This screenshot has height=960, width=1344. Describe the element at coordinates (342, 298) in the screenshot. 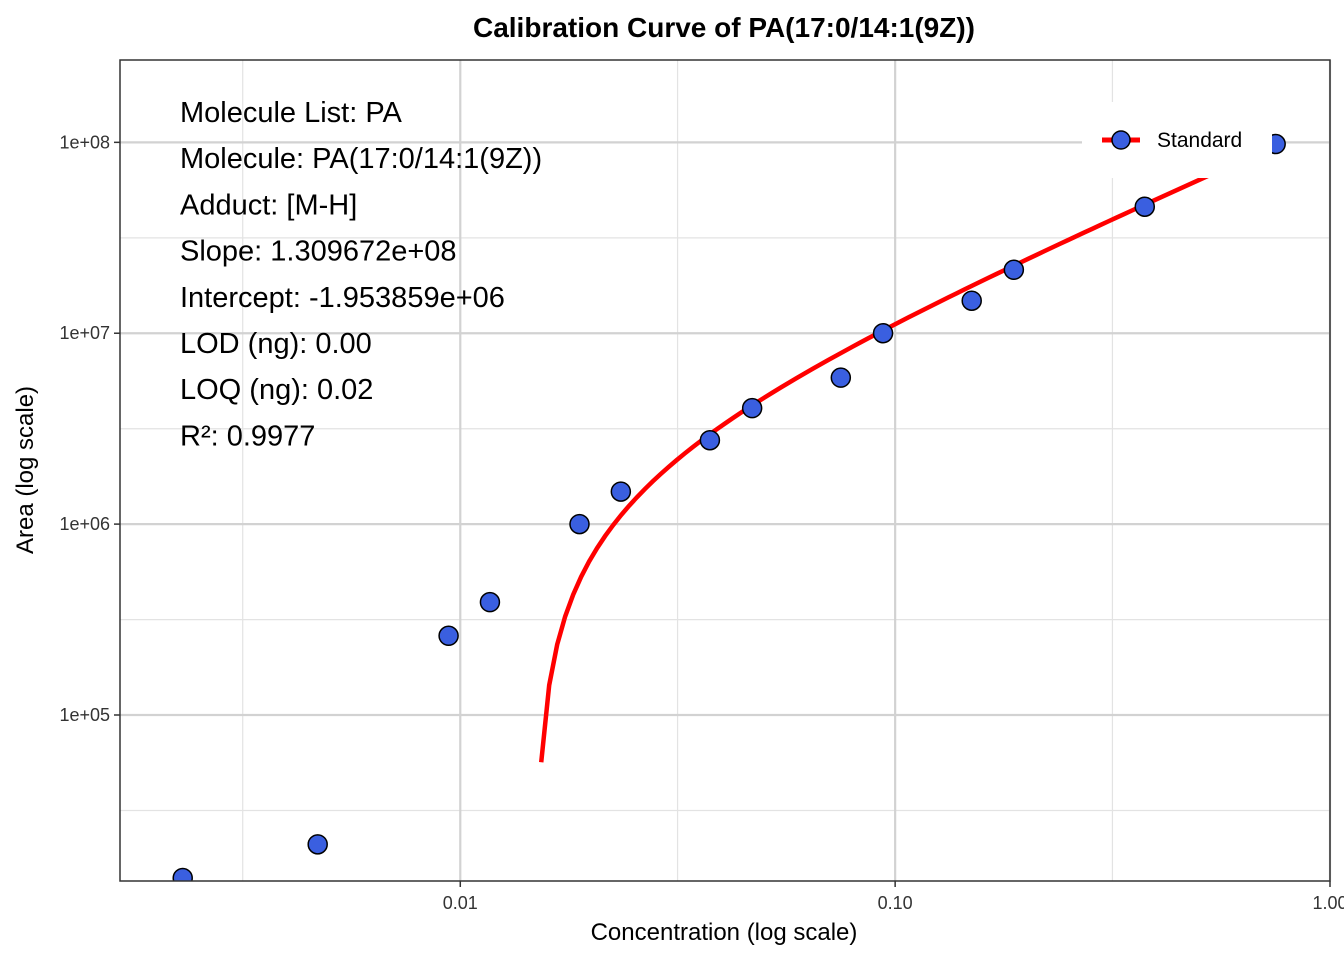

I see `annotation-line: Intercept: -1.953859e+06` at that location.